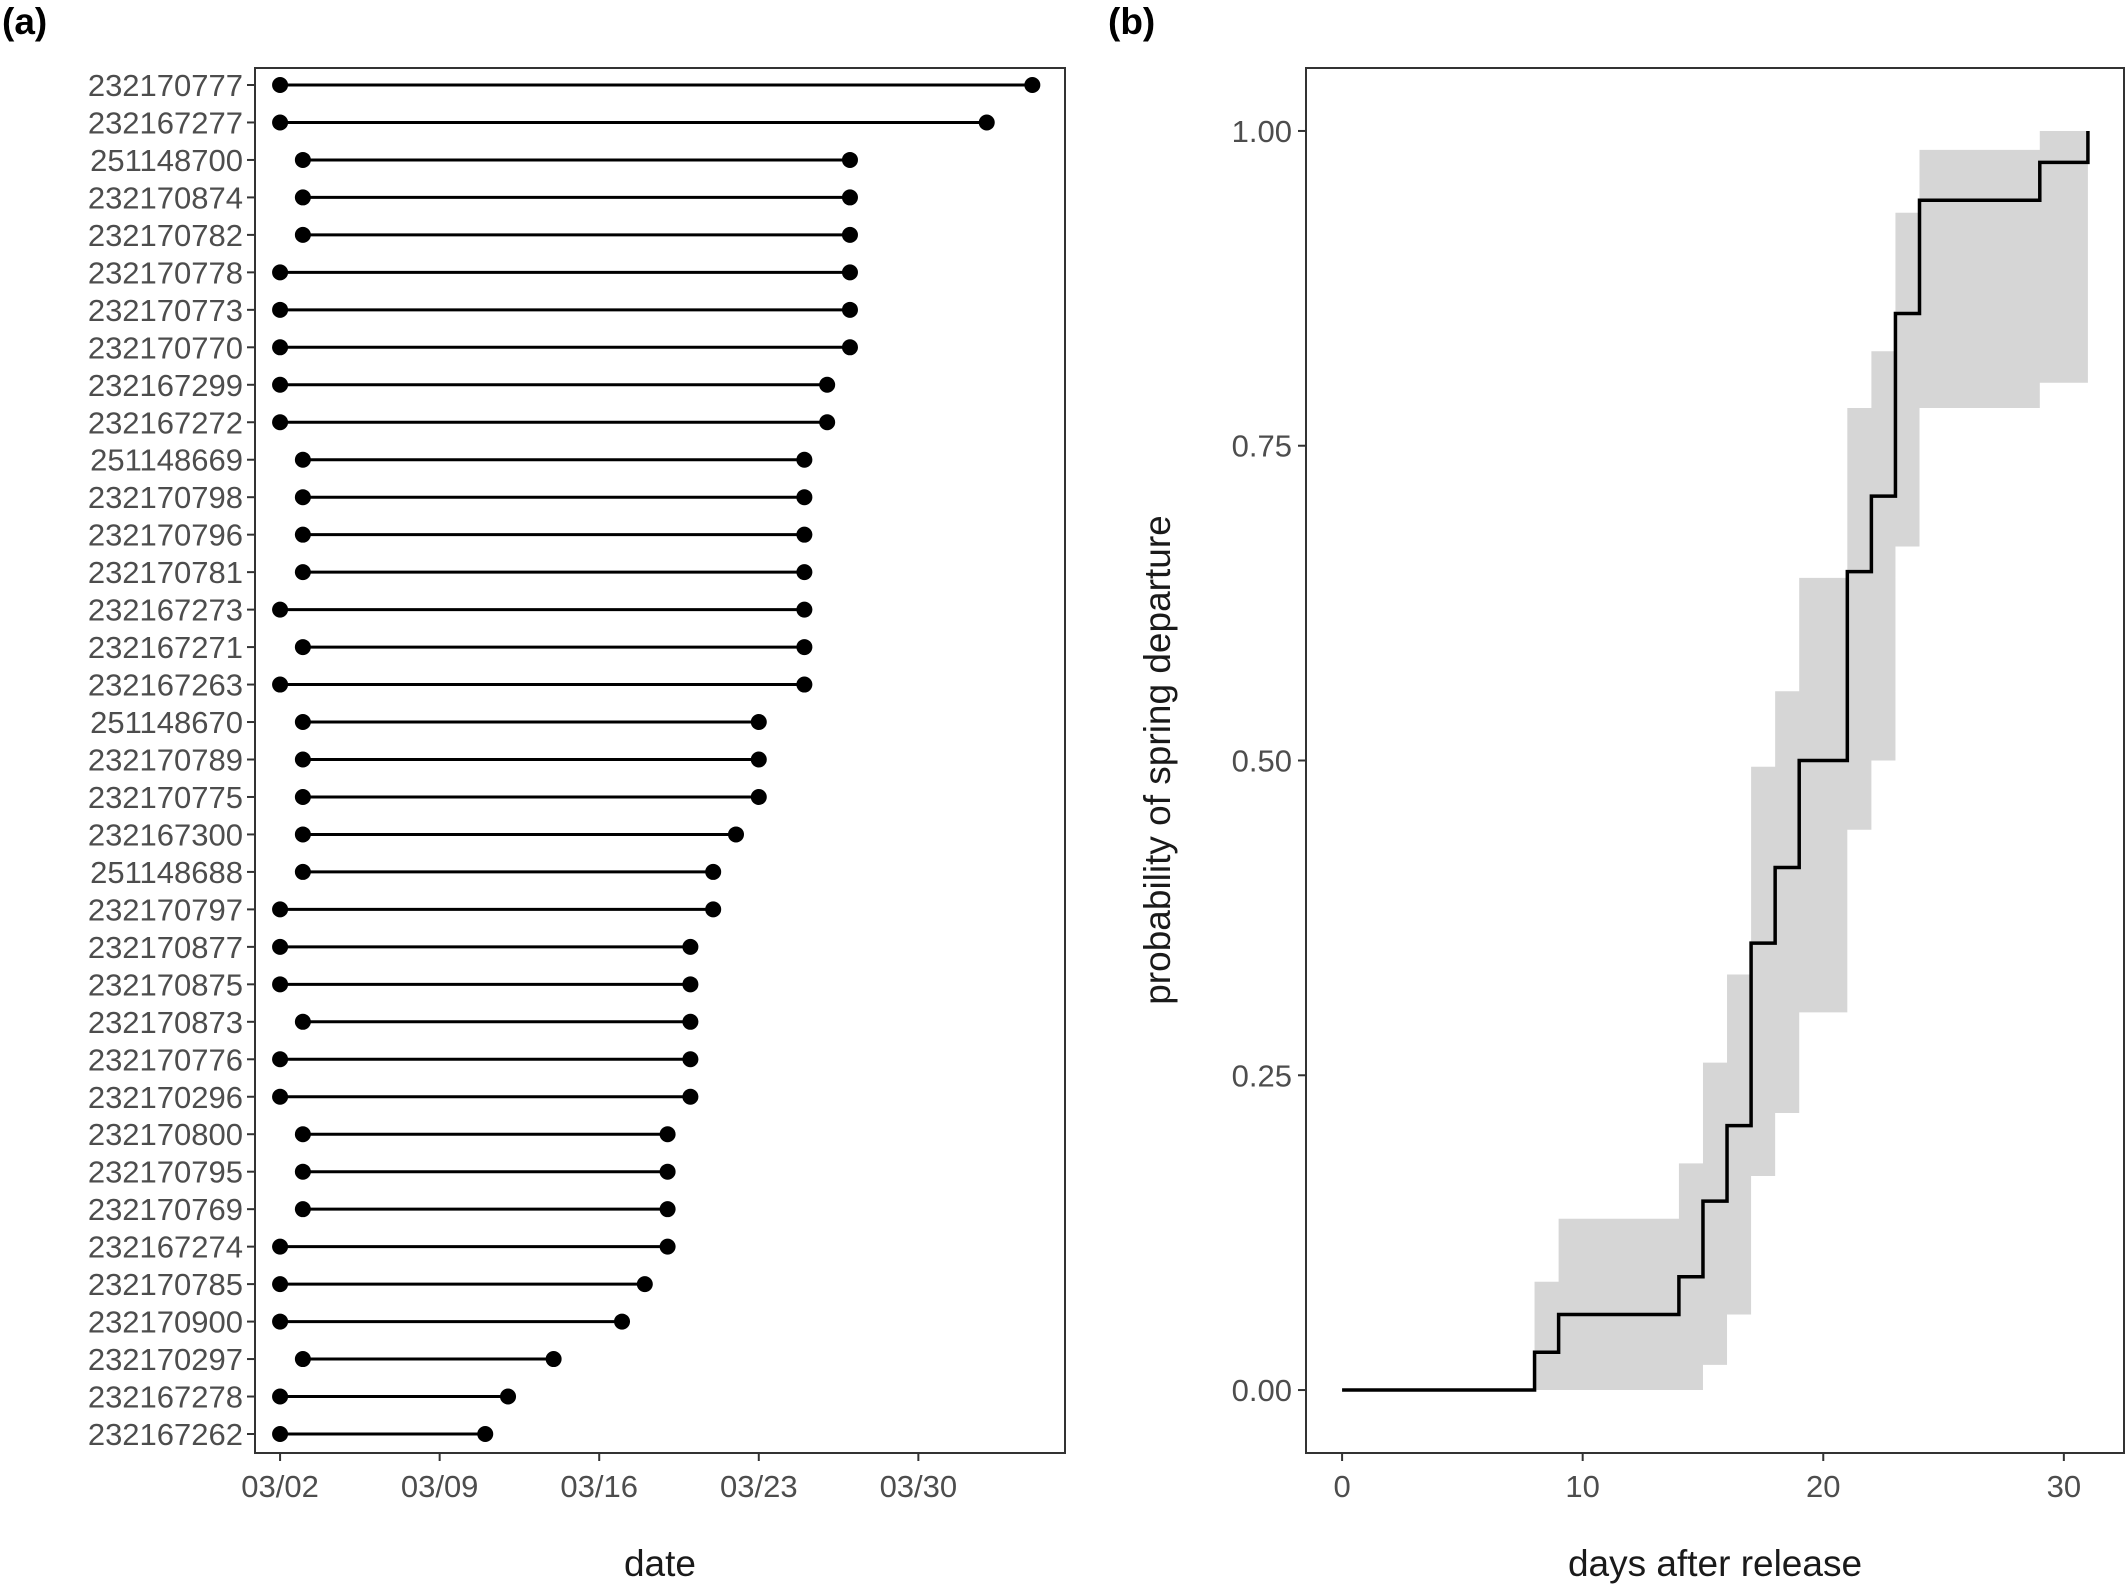 This screenshot has height=1592, width=2128. I want to click on y-tick-label: 232170785, so click(165, 1284).